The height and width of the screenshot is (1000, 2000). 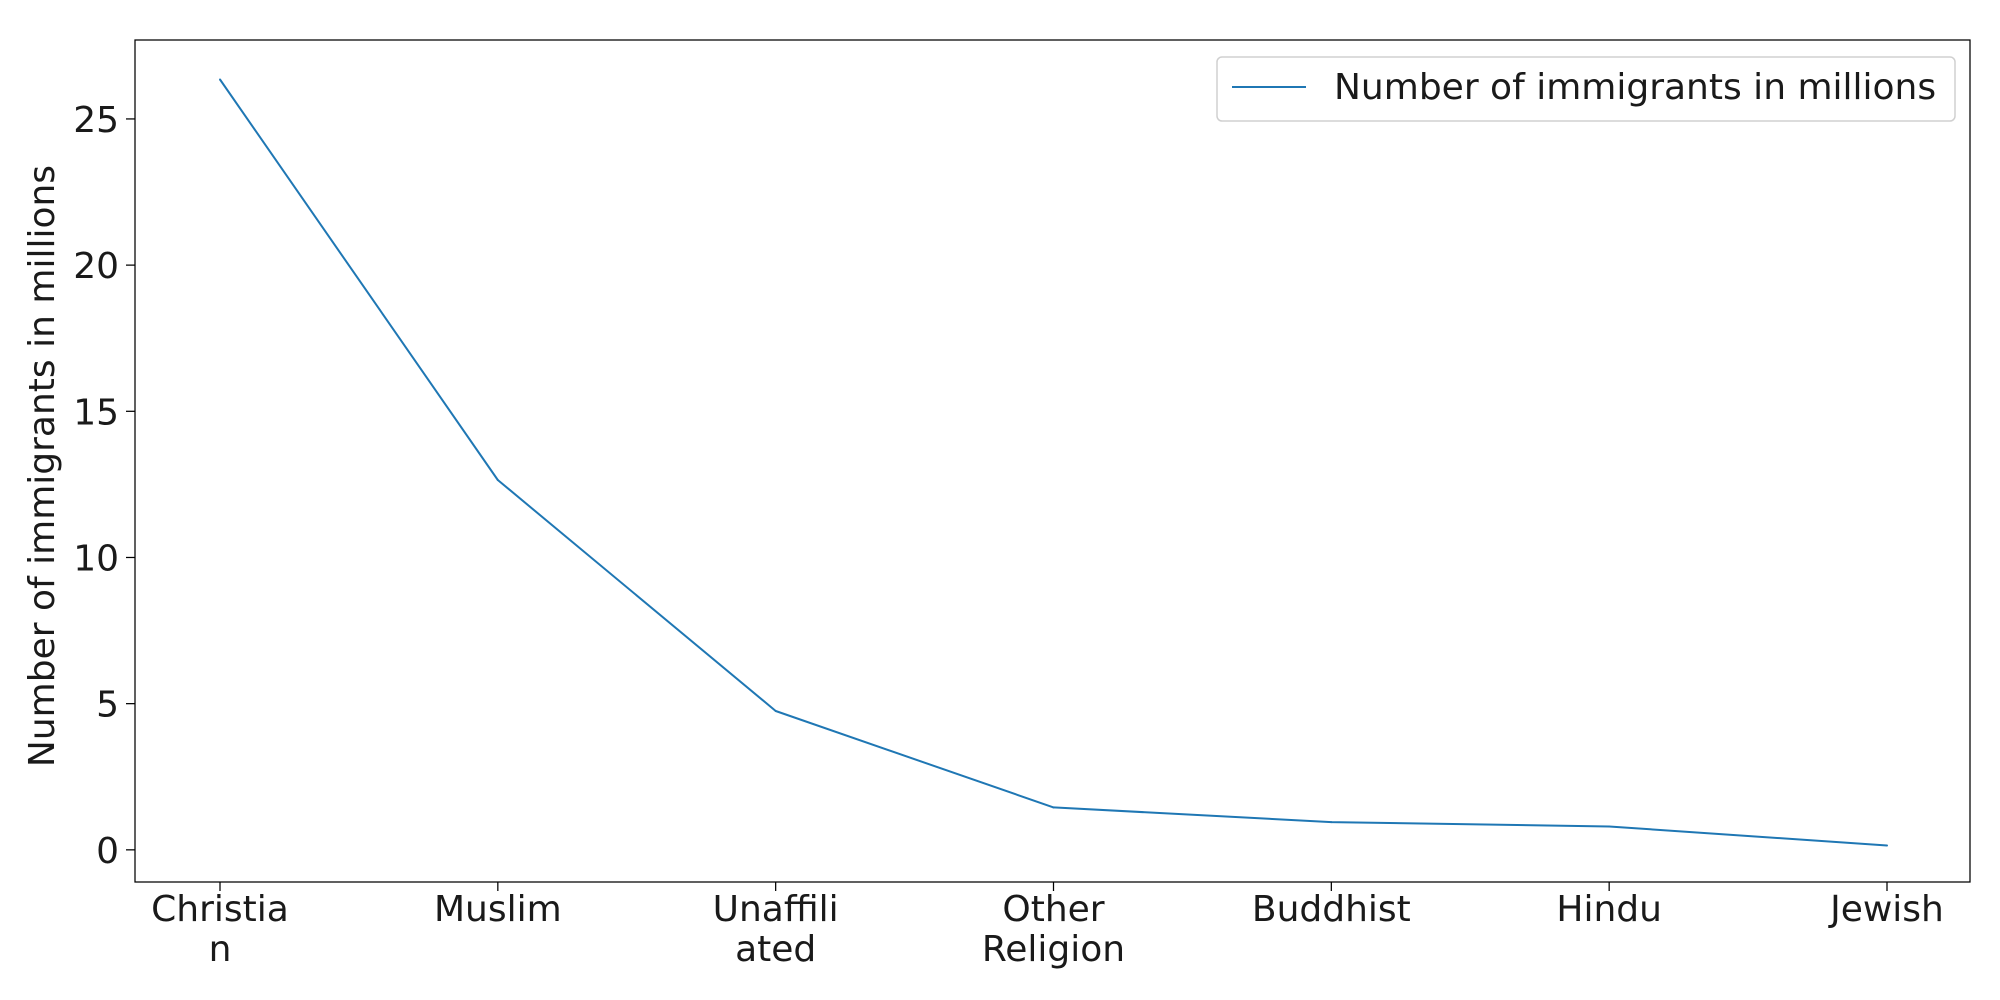 What do you see at coordinates (776, 929) in the screenshot?
I see `x-tick-label: Unaffili ated` at bounding box center [776, 929].